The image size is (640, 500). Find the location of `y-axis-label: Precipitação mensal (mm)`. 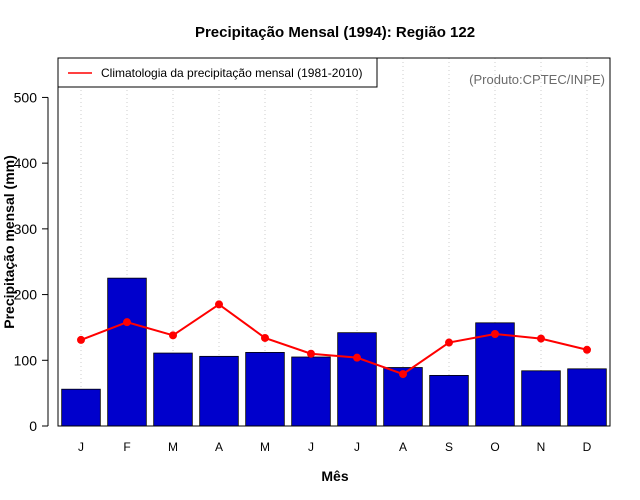

y-axis-label: Precipitação mensal (mm) is located at coordinates (9, 242).